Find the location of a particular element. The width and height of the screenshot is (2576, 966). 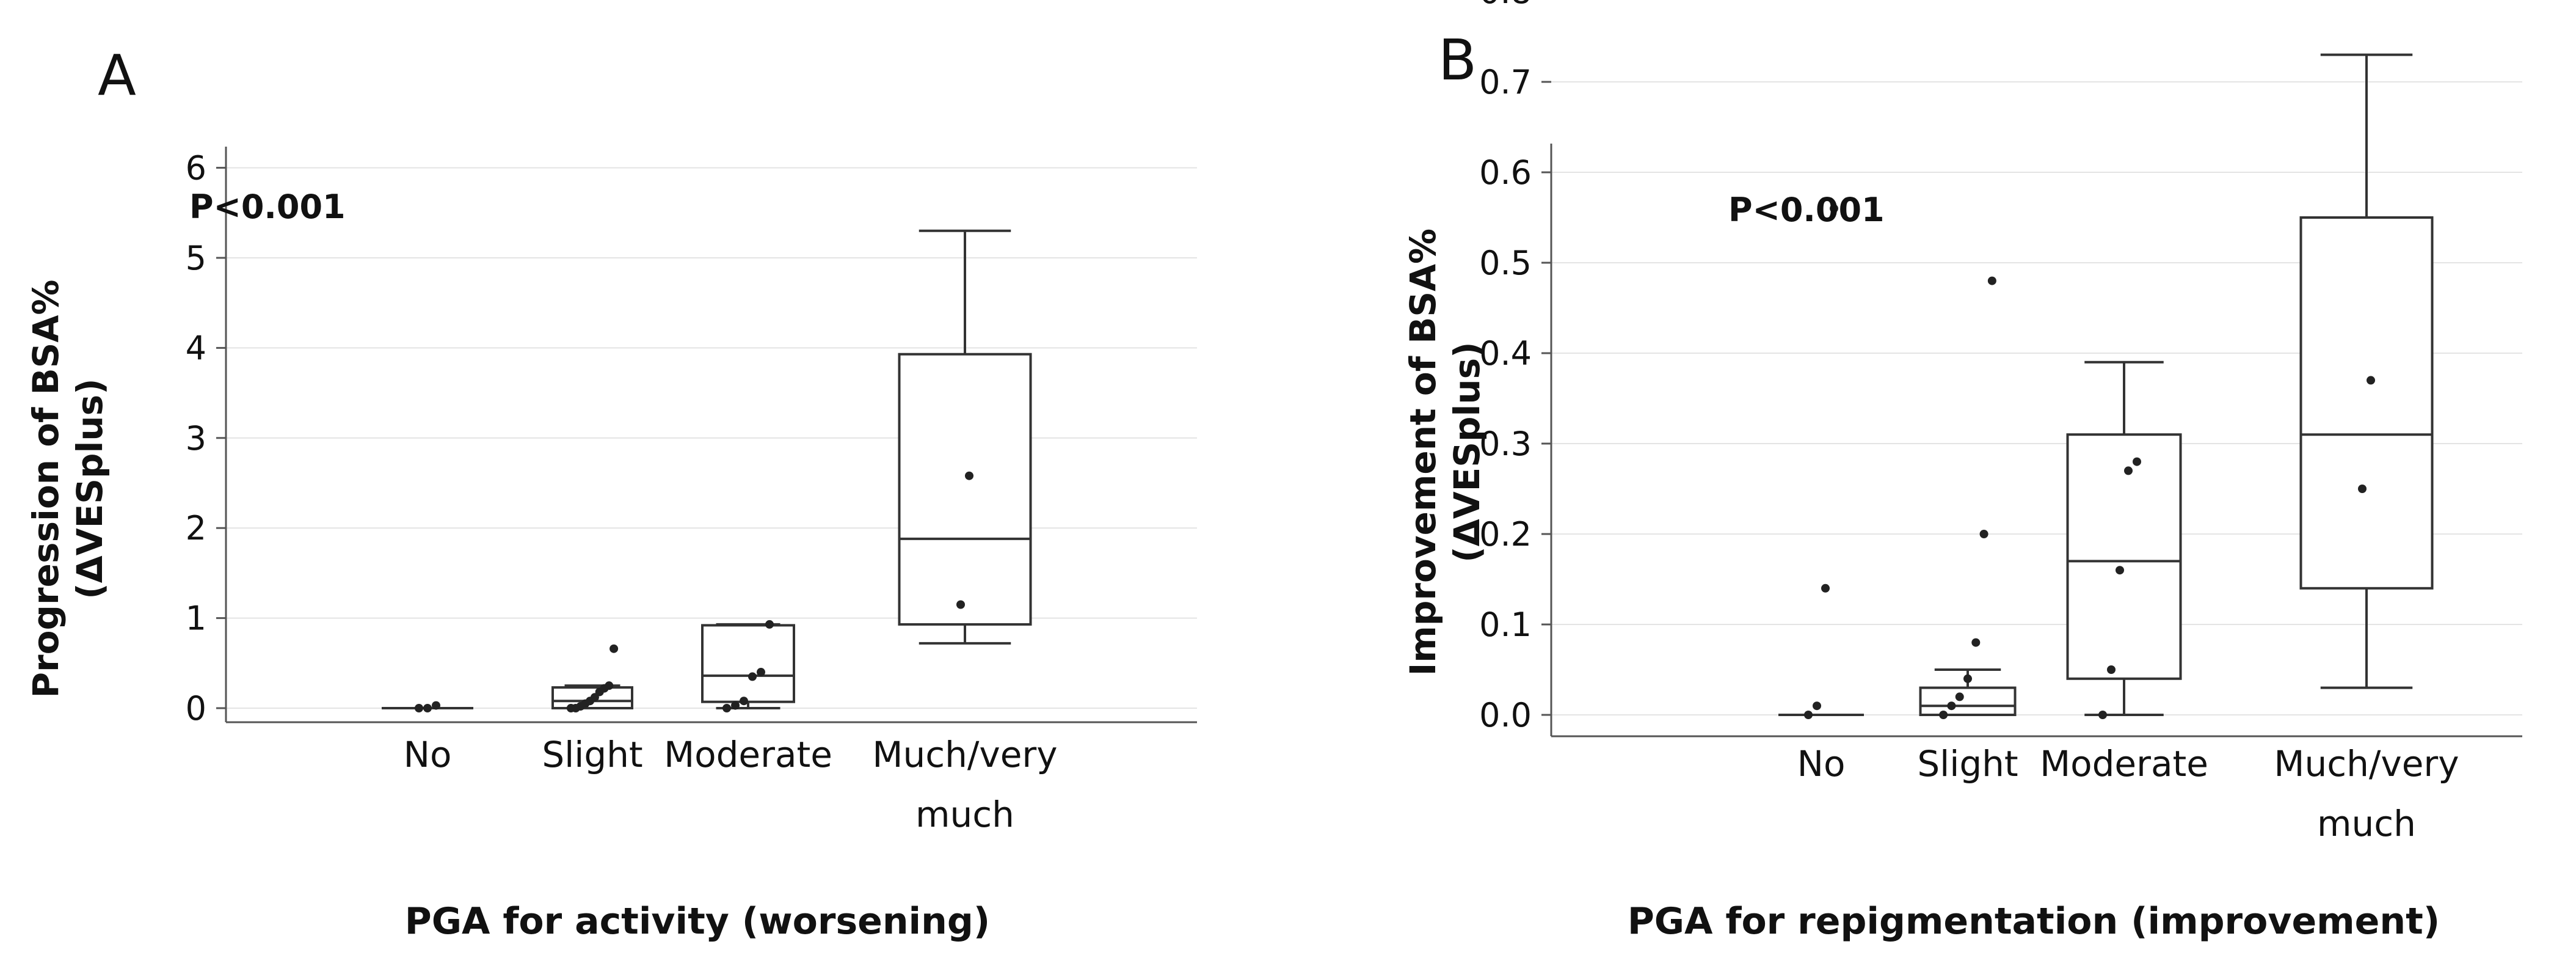

y-ticks: 0.0 0.1 0.2 0.3 0.4 0.5 0.6 0.7 0.8 is located at coordinates (1515, 367).